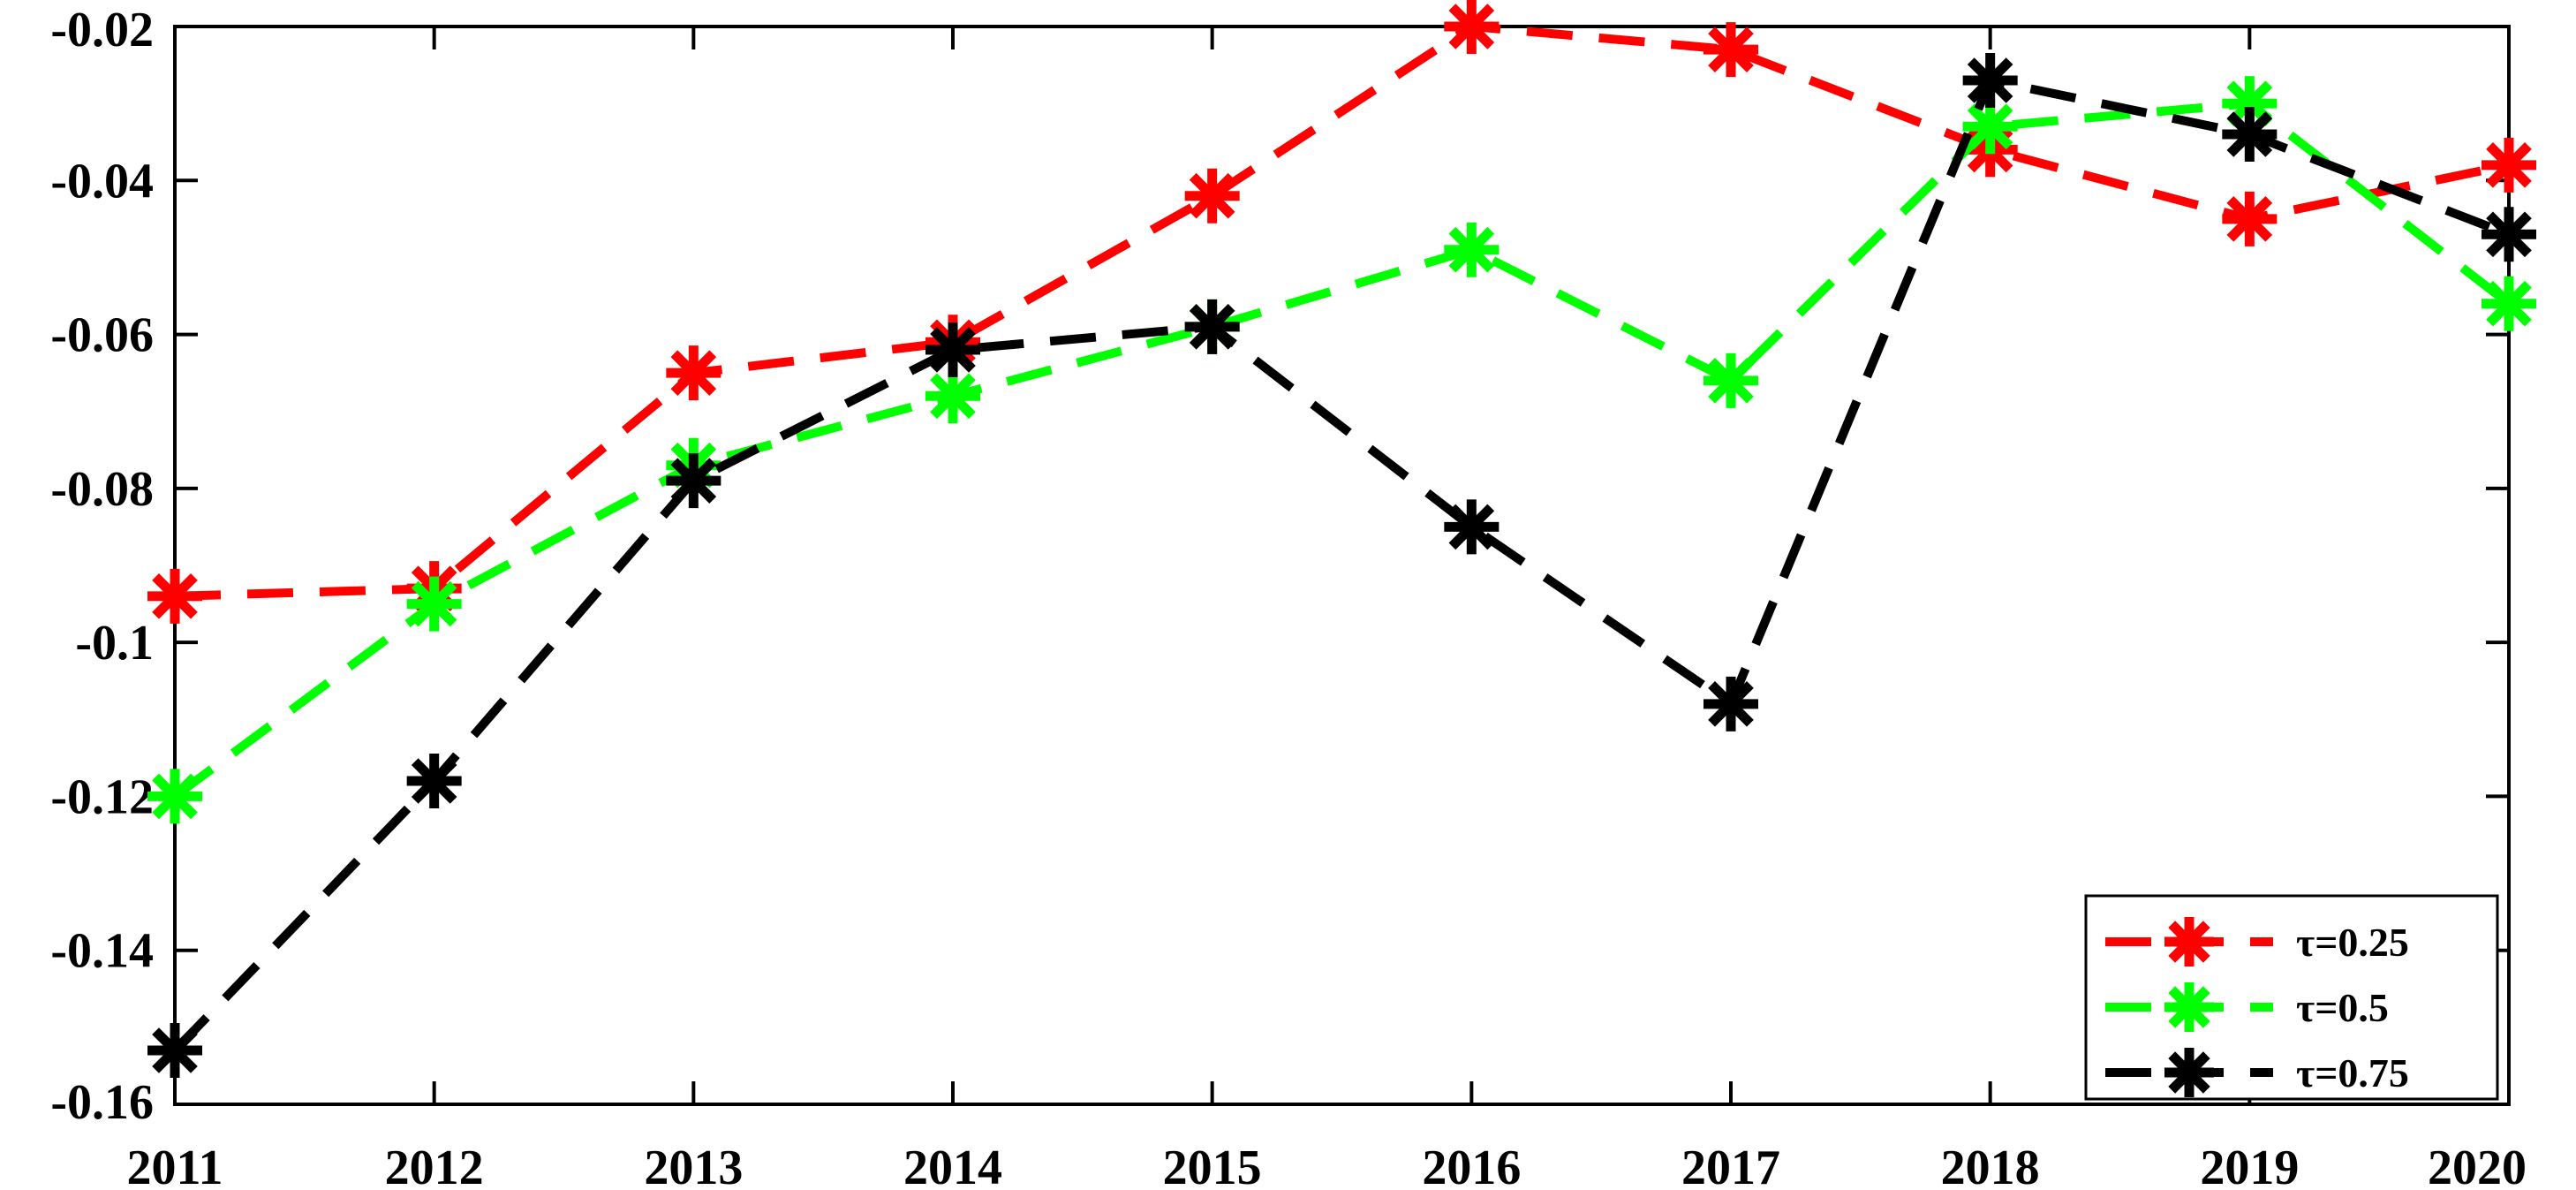  I want to click on x-tick-label: 2018, so click(1990, 1165).